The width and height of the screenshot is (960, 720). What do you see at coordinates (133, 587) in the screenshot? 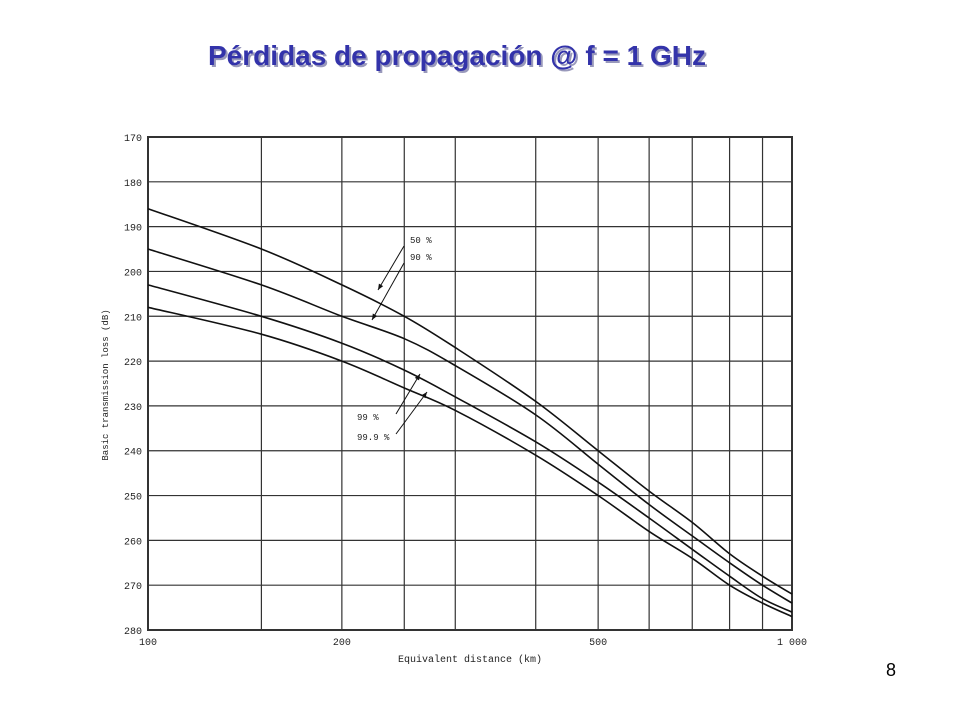
I see `y-tick-label-270: 270` at bounding box center [133, 587].